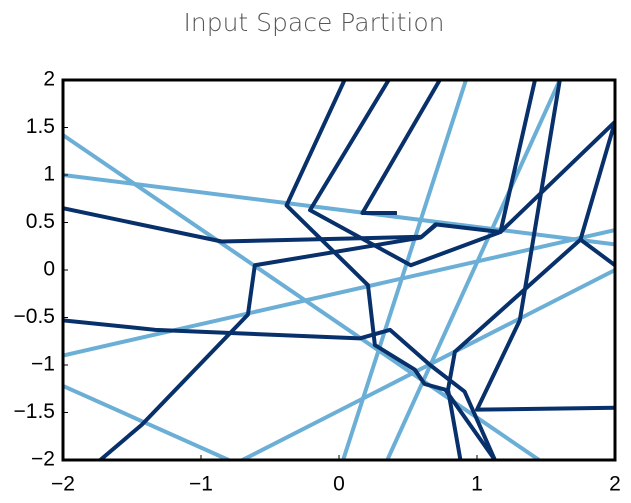  I want to click on x-tick-label: 0, so click(339, 484).